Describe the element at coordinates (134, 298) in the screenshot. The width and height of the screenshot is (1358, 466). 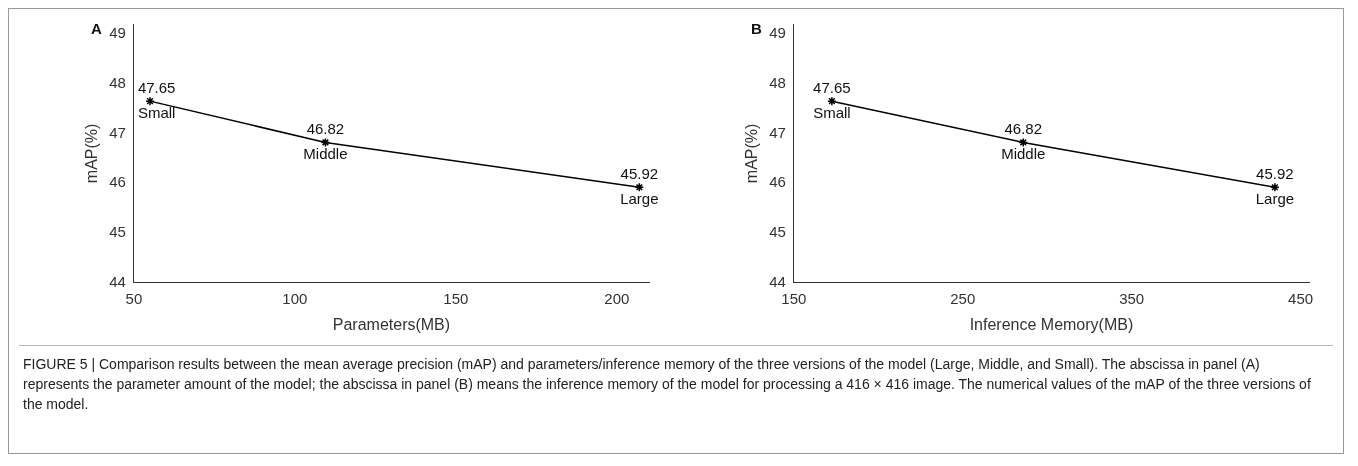
I see `x-tick-label: 50` at that location.